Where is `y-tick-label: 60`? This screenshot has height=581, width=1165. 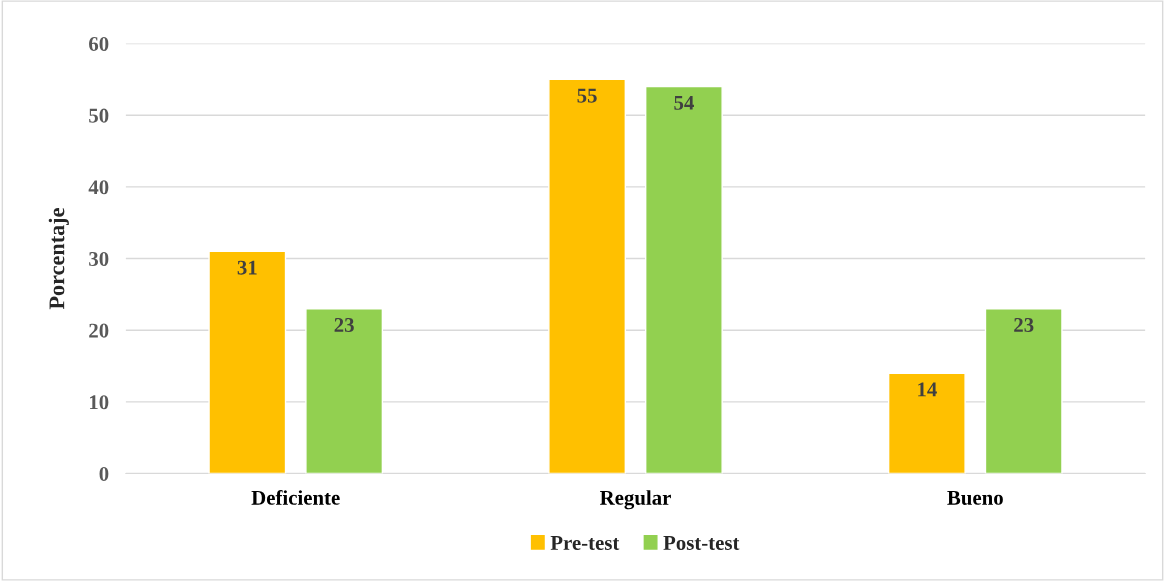
y-tick-label: 60 is located at coordinates (99, 44).